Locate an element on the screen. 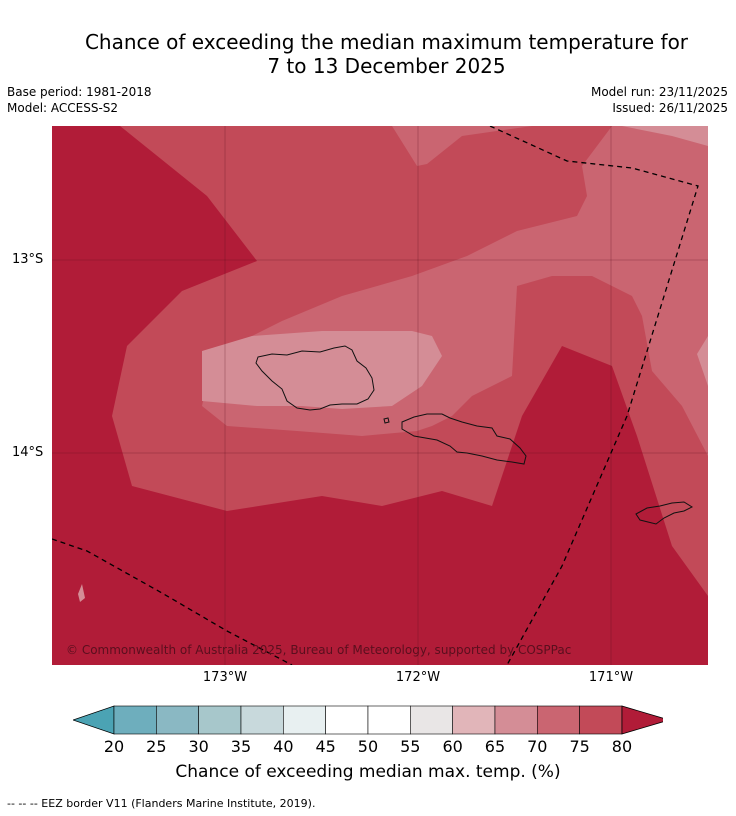 This screenshot has width=736, height=816. colorbar-tick-label: 50 is located at coordinates (368, 746).